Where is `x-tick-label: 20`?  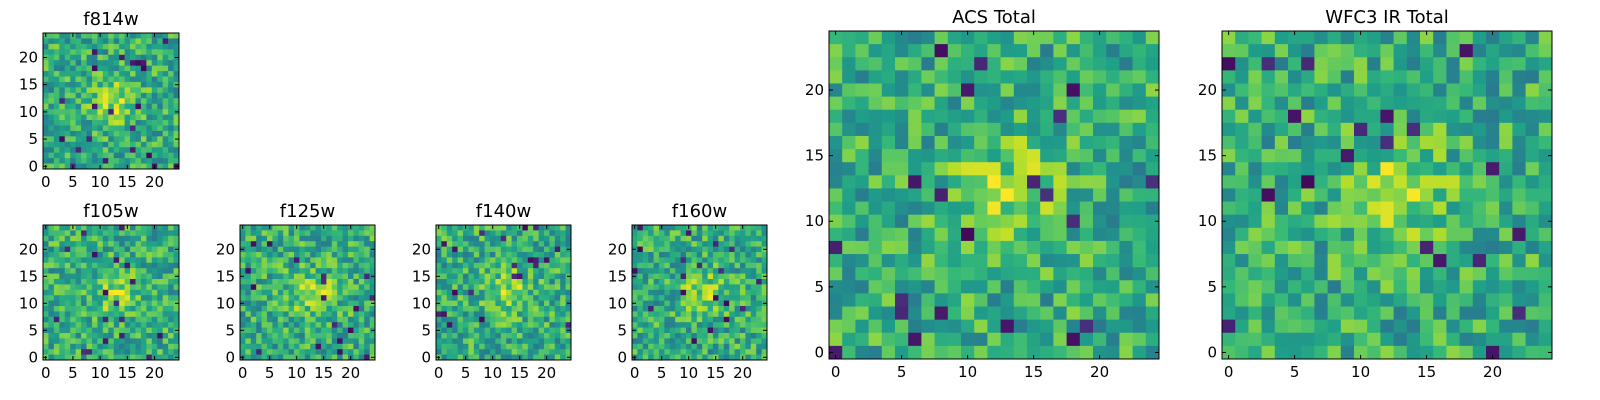
x-tick-label: 20 is located at coordinates (742, 373).